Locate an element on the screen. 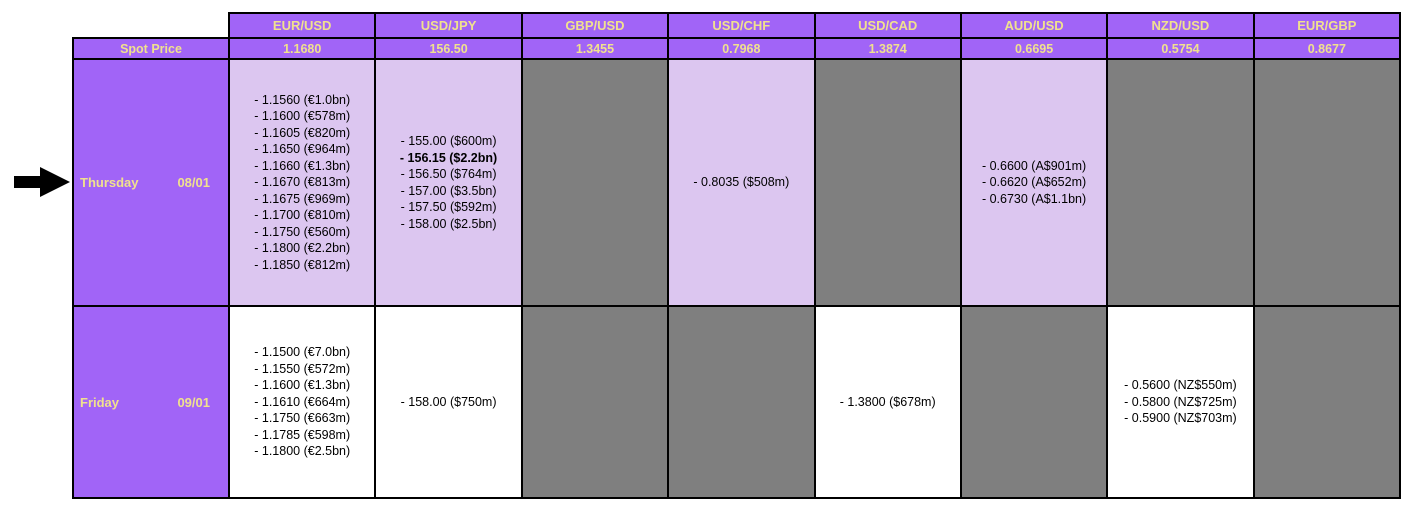 This screenshot has height=511, width=1425. expiry-strike-line: - 1.1800 (€2.5bn) is located at coordinates (302, 451).